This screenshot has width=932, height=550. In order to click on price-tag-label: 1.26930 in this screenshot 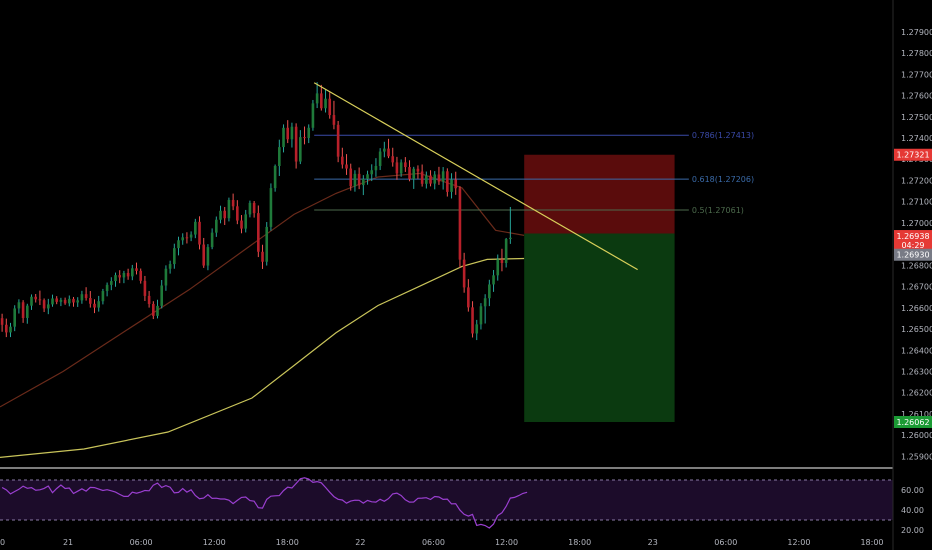, I will do `click(912, 255)`.